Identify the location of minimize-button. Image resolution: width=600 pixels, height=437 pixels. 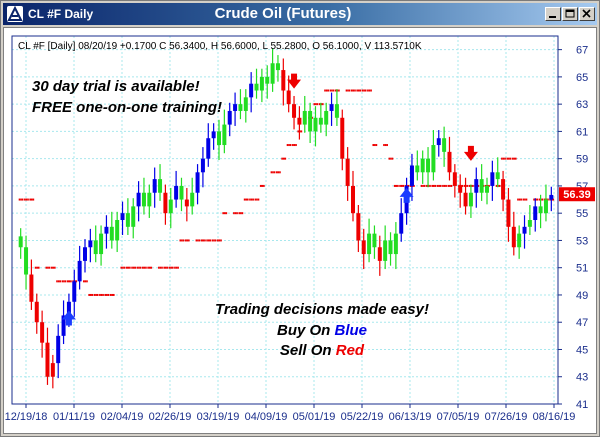
(553, 14).